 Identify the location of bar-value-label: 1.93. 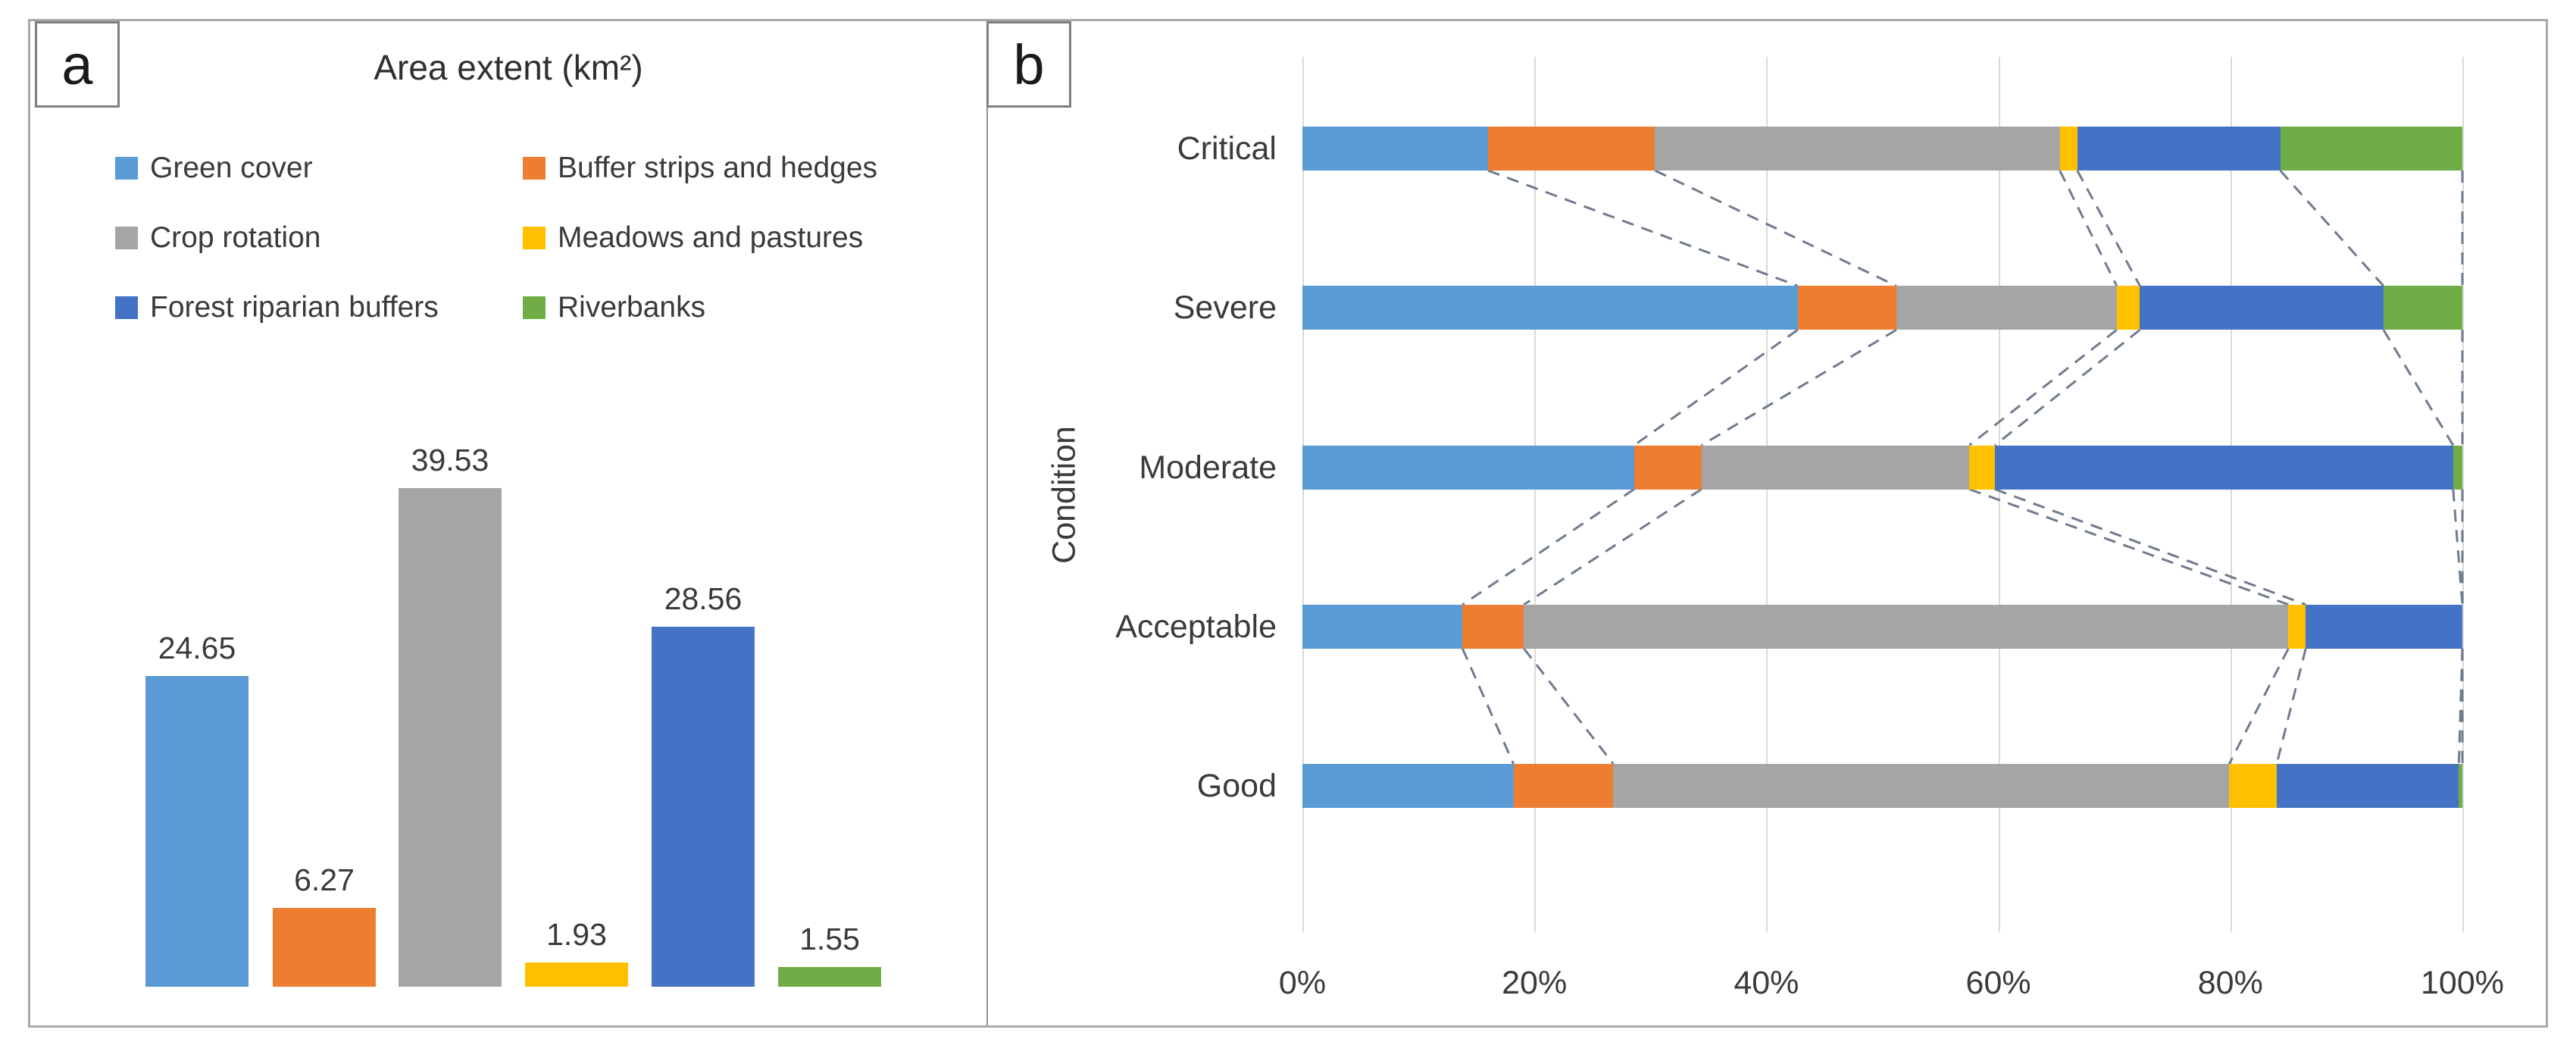
(576, 935).